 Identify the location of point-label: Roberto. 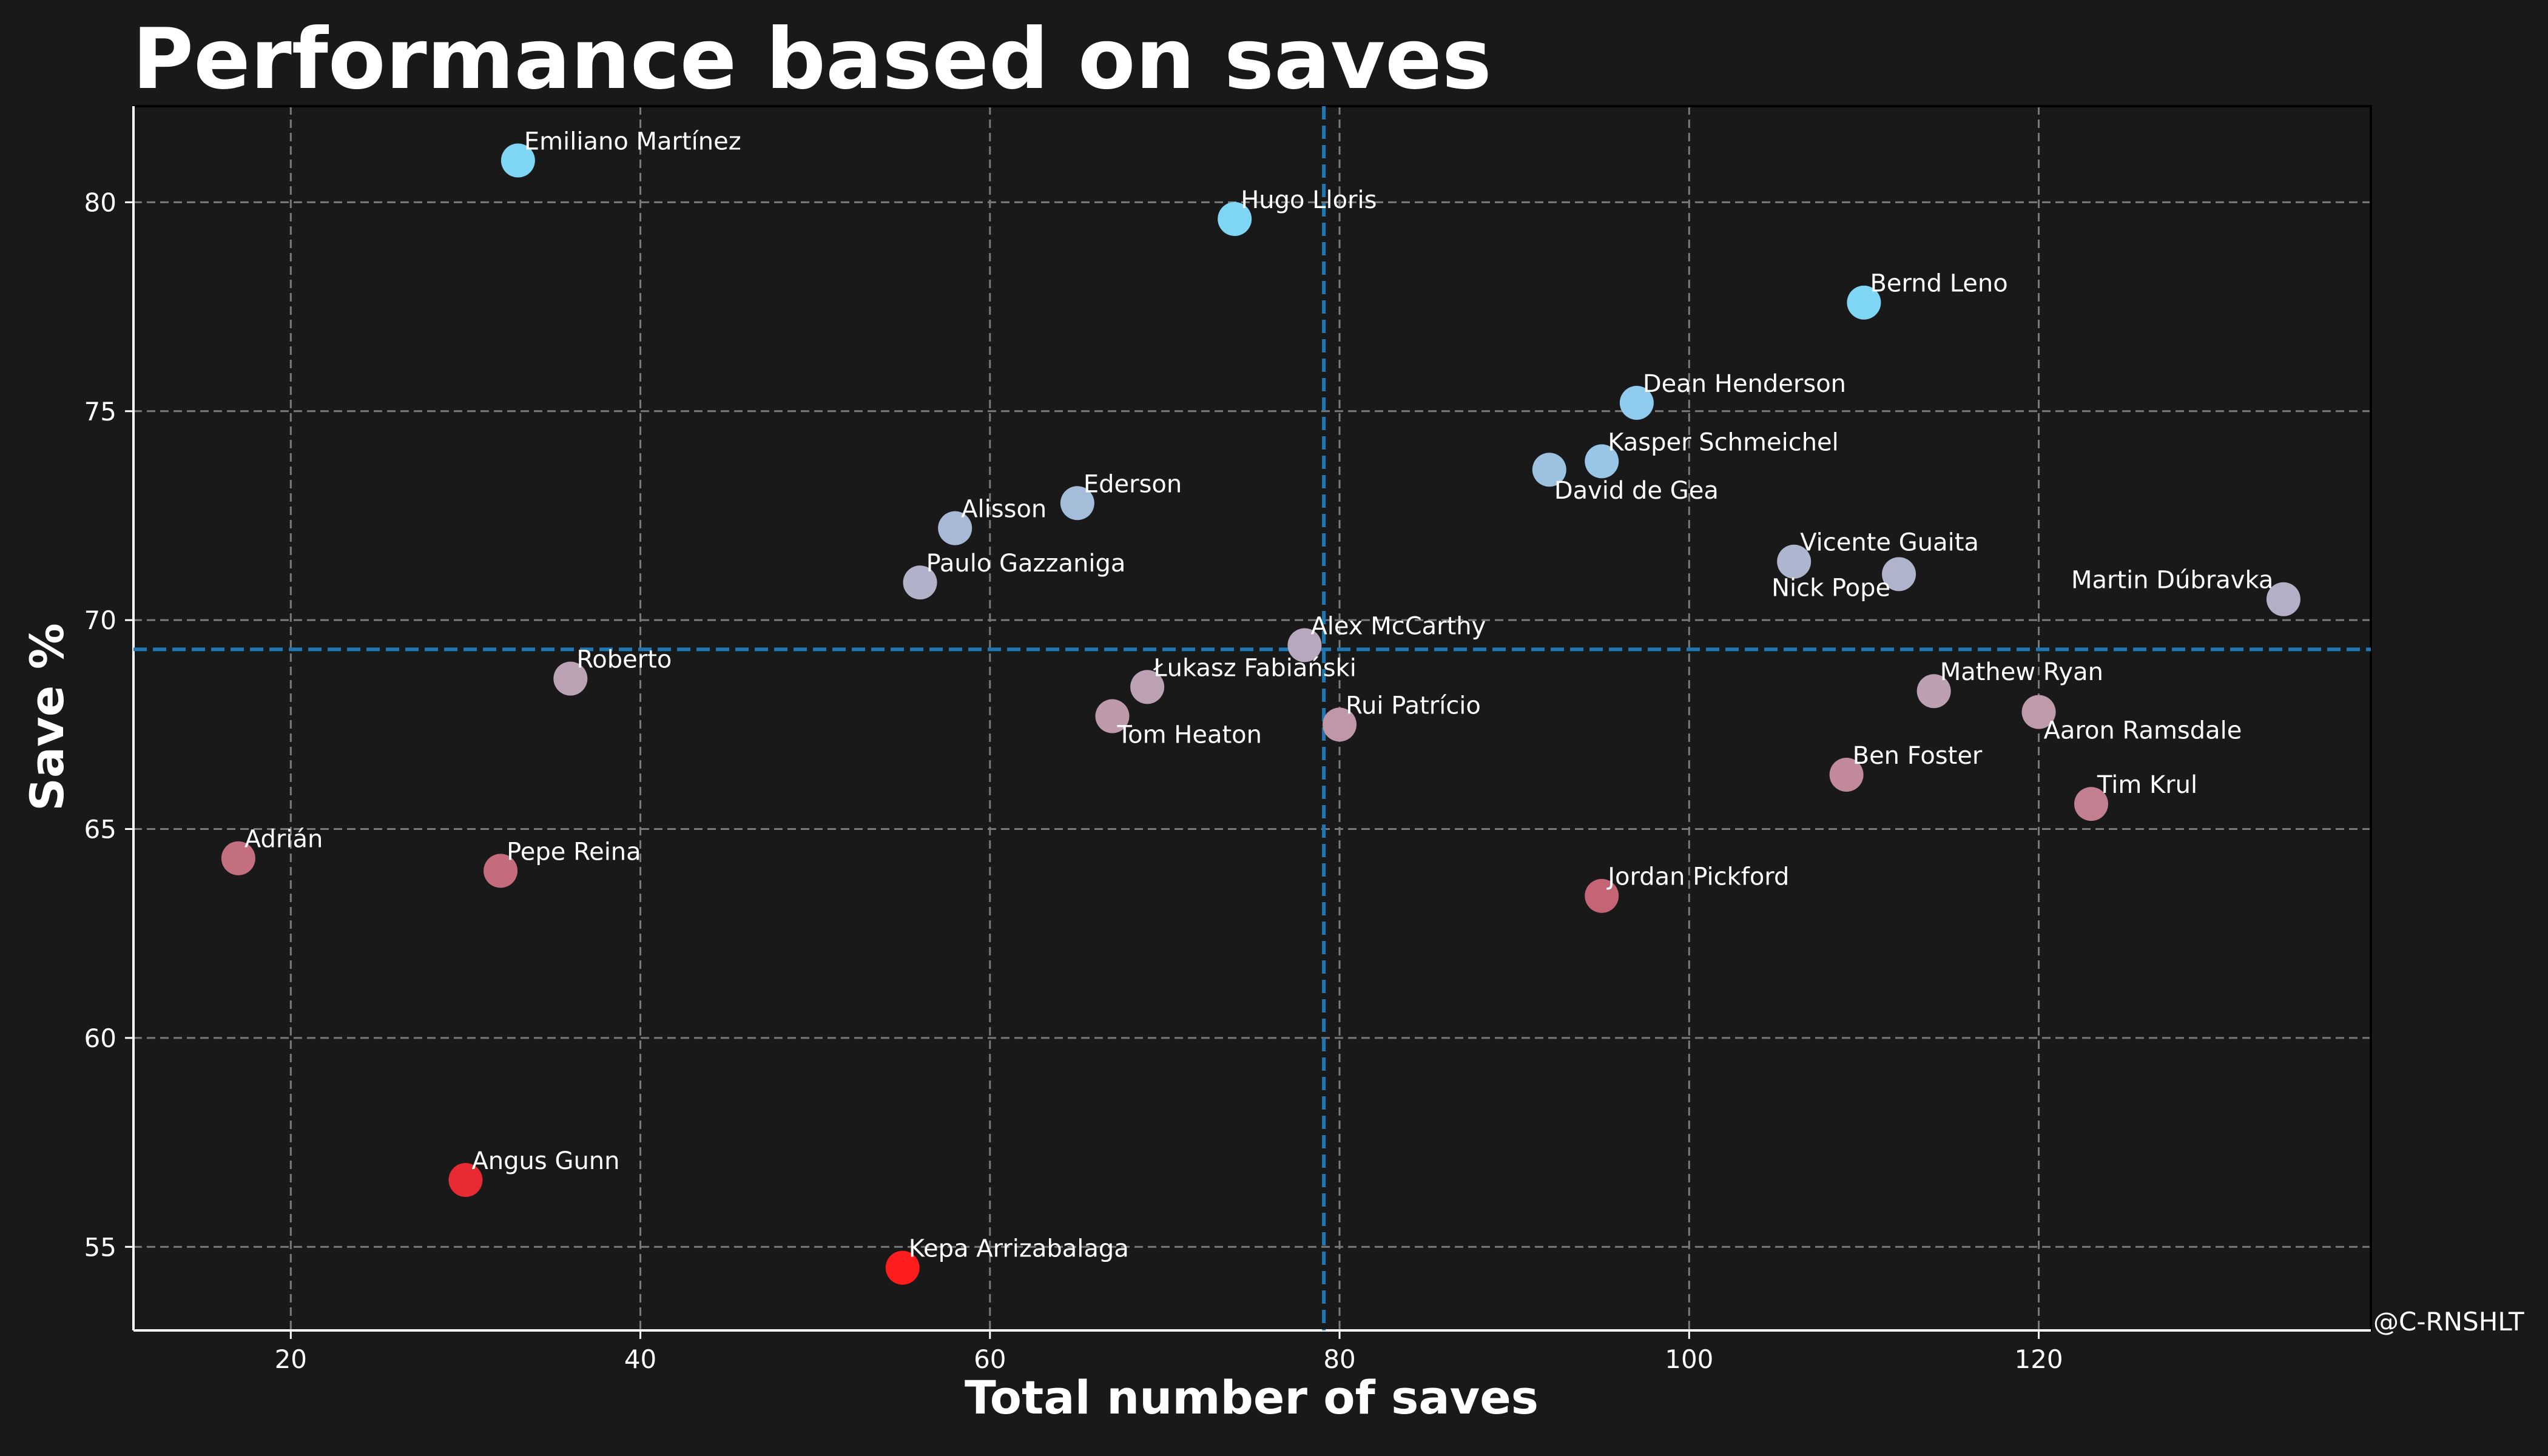
(624, 660).